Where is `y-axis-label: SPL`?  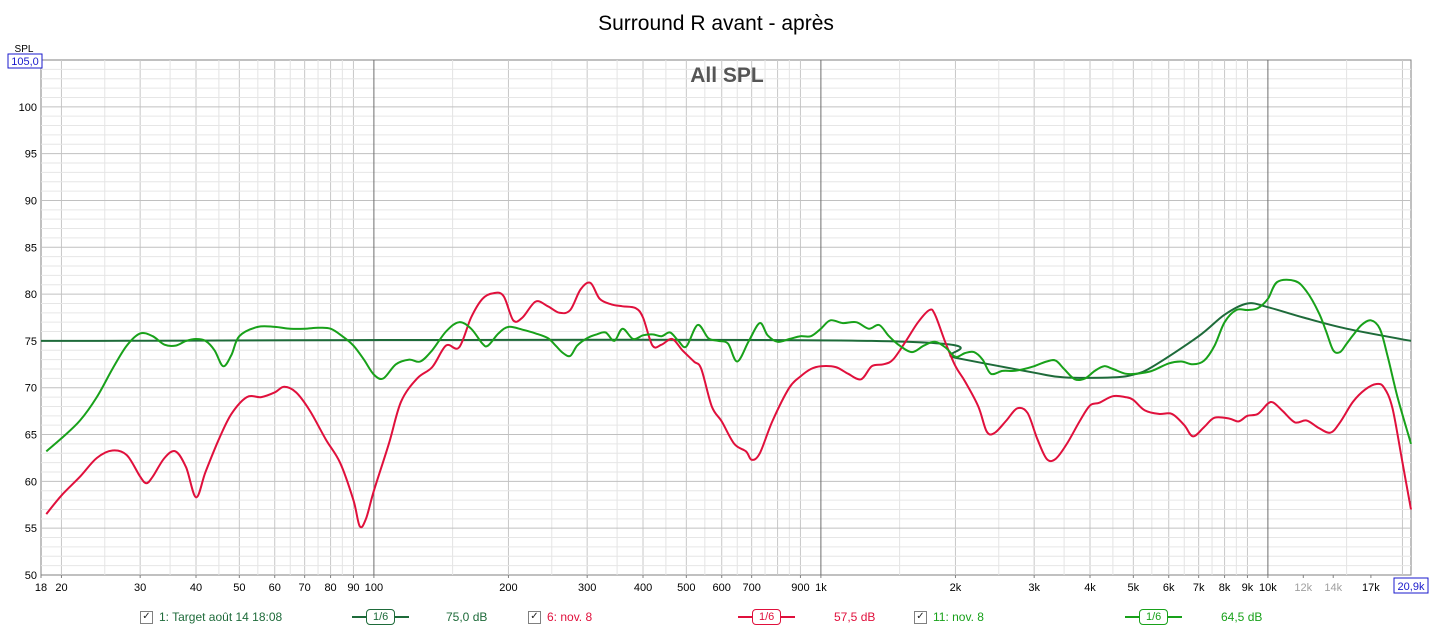
y-axis-label: SPL is located at coordinates (24, 49).